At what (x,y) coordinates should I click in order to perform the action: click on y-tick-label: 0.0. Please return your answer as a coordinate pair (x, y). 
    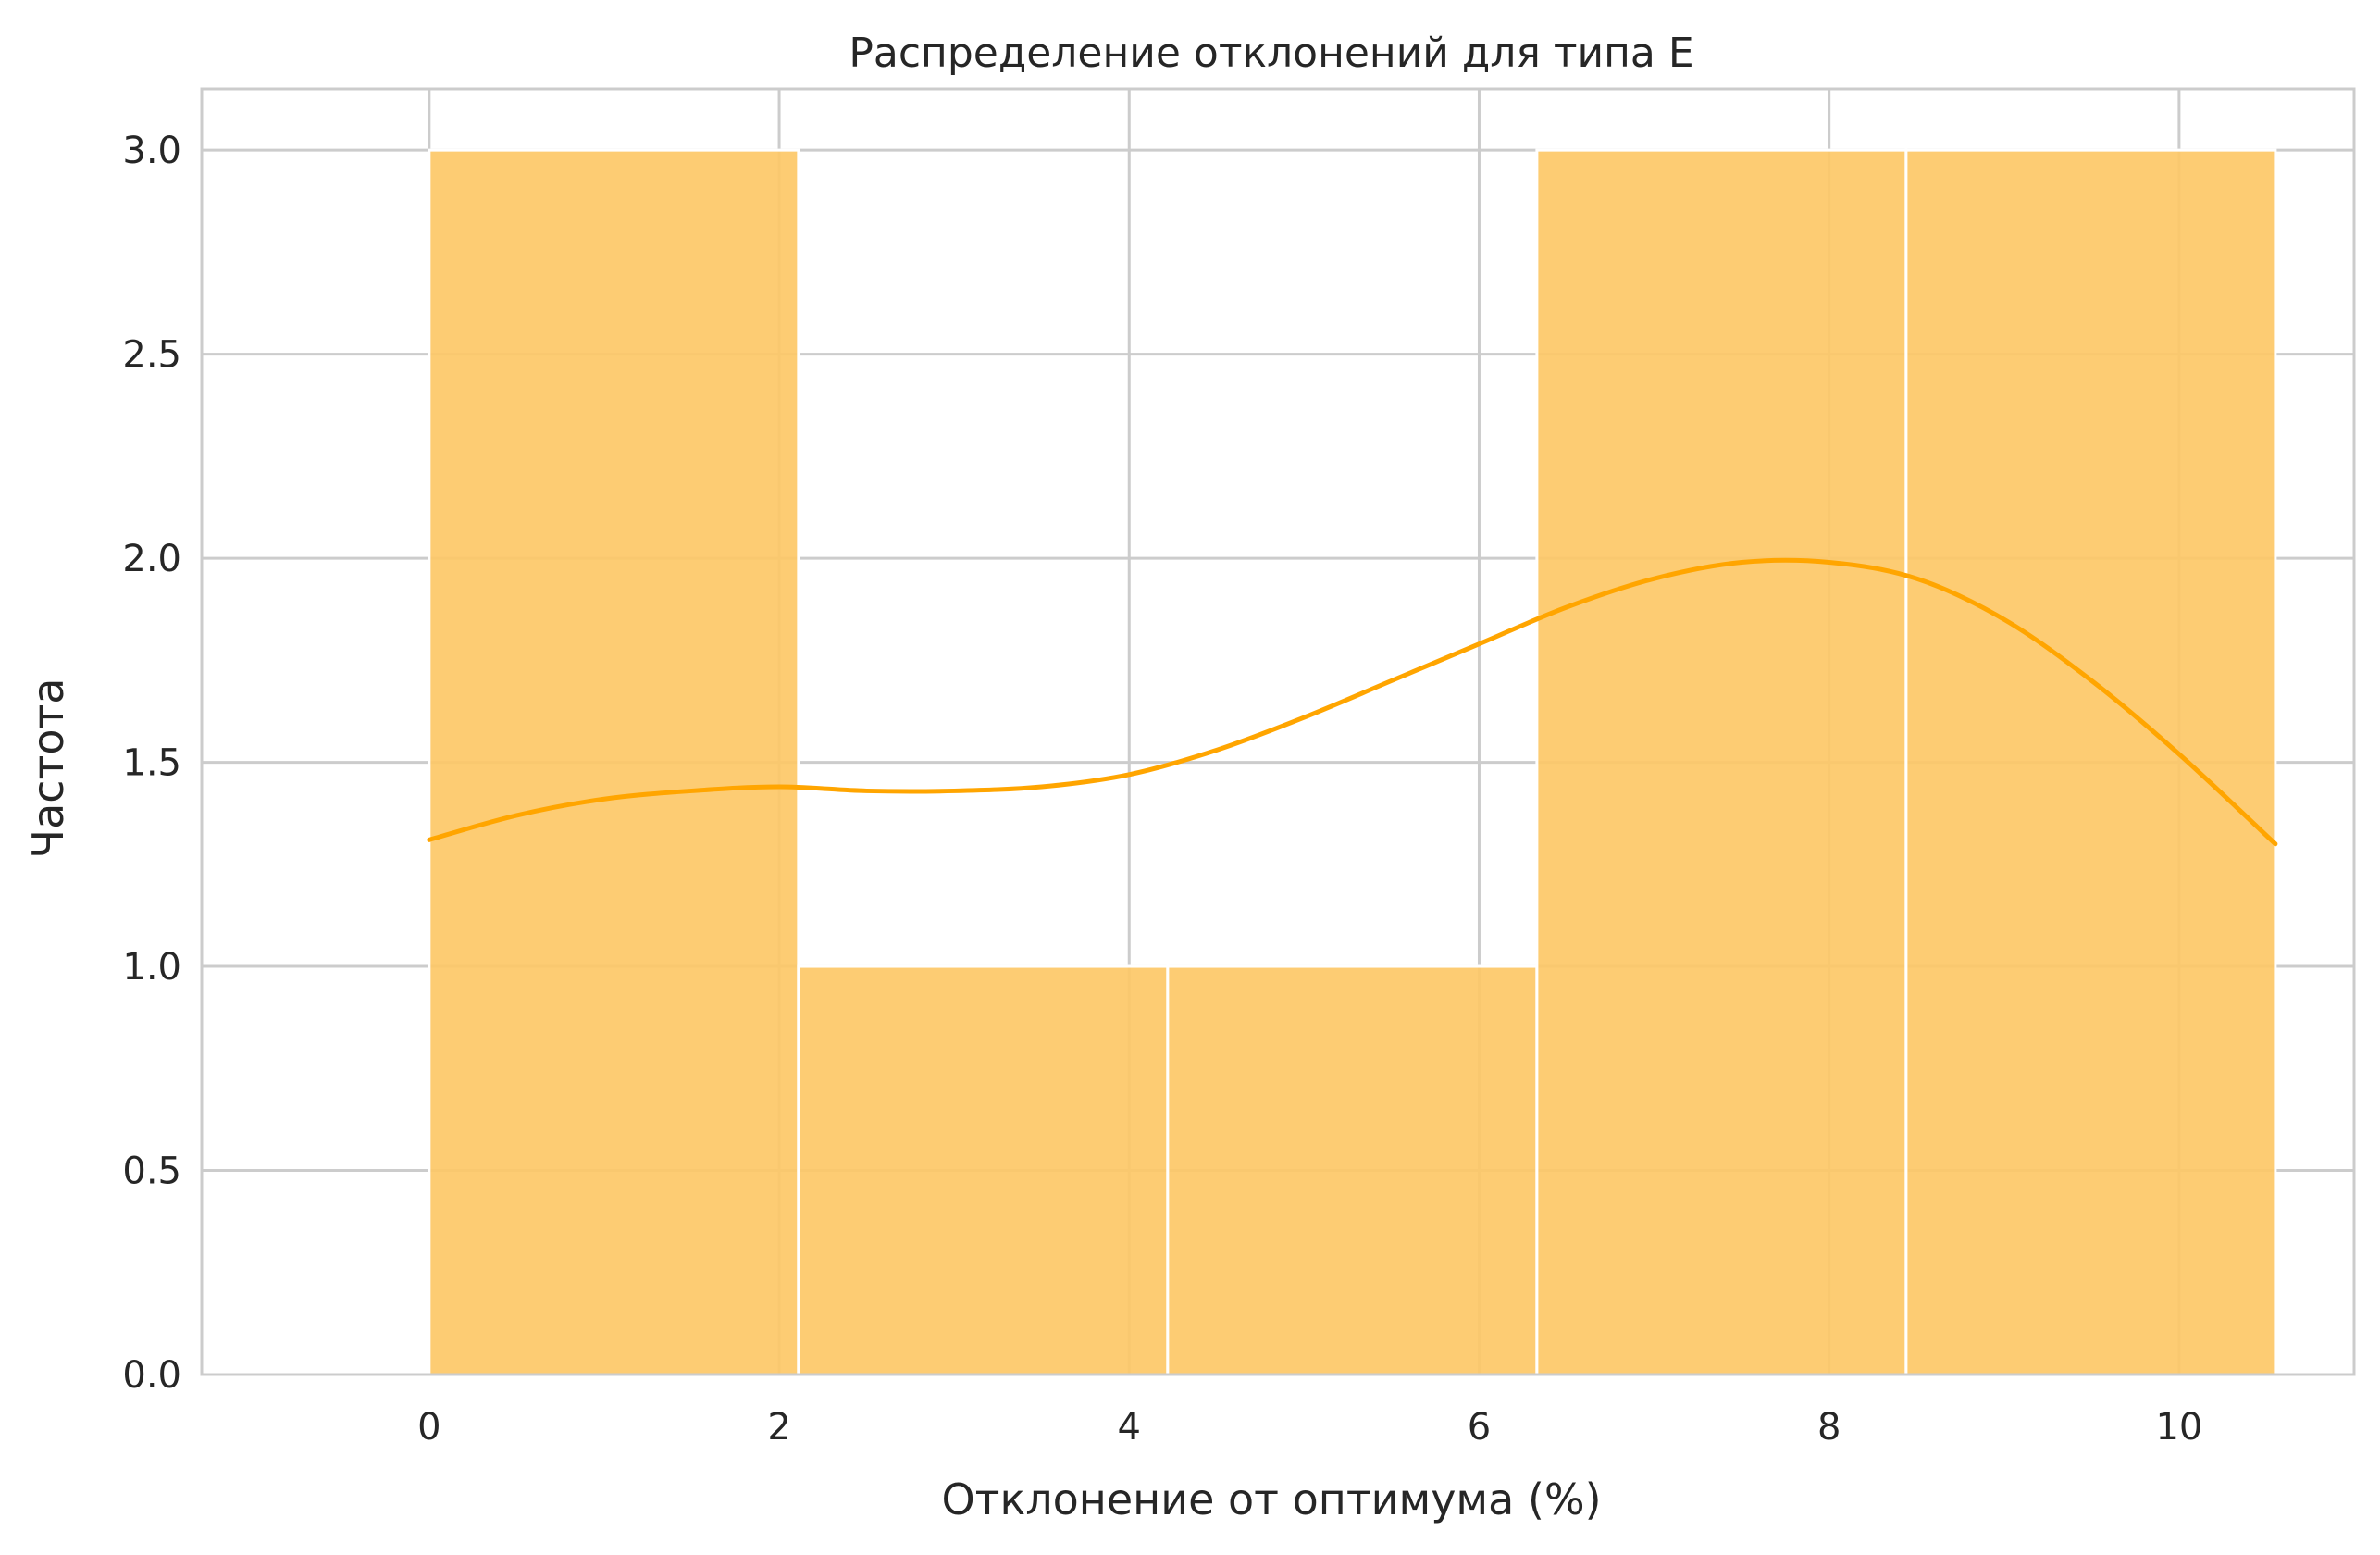
    Looking at the image, I should click on (151, 1376).